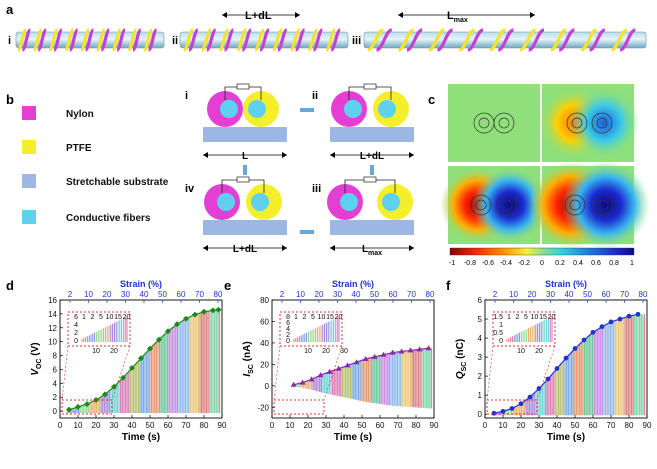 This screenshot has width=657, height=469. I want to click on panel-d-label: d, so click(10, 285).